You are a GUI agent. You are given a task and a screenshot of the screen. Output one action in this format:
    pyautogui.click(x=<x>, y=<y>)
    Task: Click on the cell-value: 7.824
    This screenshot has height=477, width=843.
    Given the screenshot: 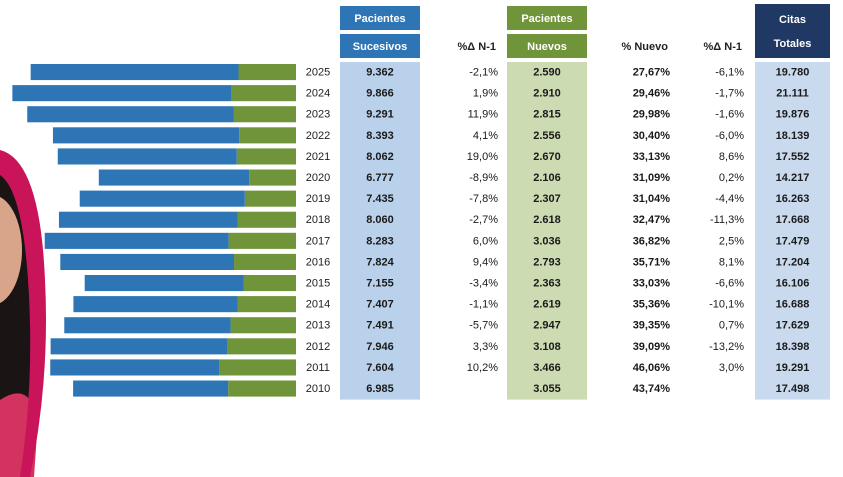 What is the action you would take?
    pyautogui.click(x=380, y=262)
    